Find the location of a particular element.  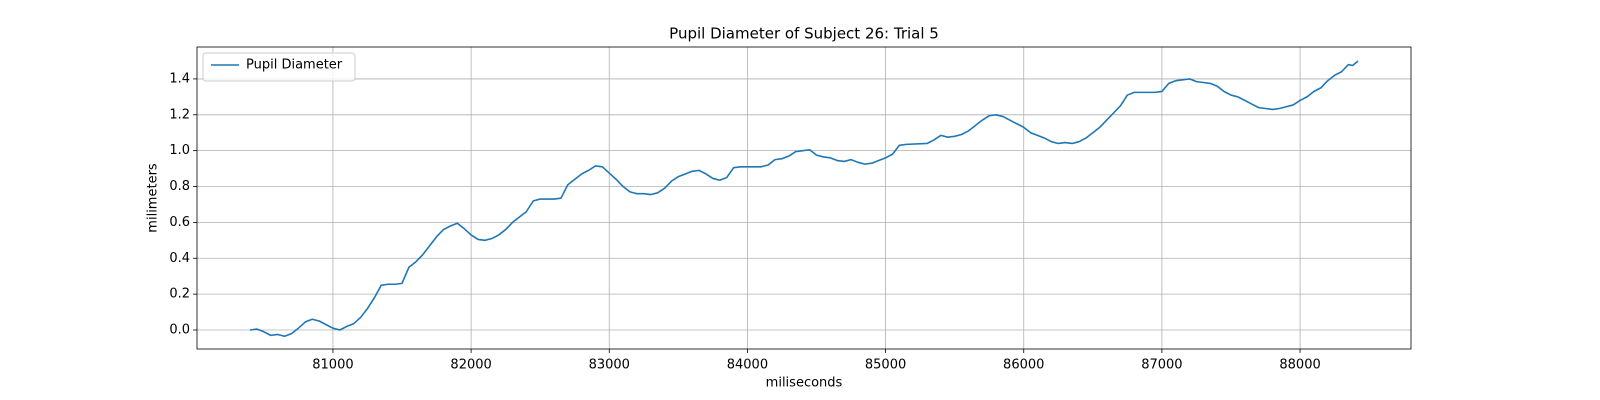

y-tick-label: 1.0 is located at coordinates (179, 150).